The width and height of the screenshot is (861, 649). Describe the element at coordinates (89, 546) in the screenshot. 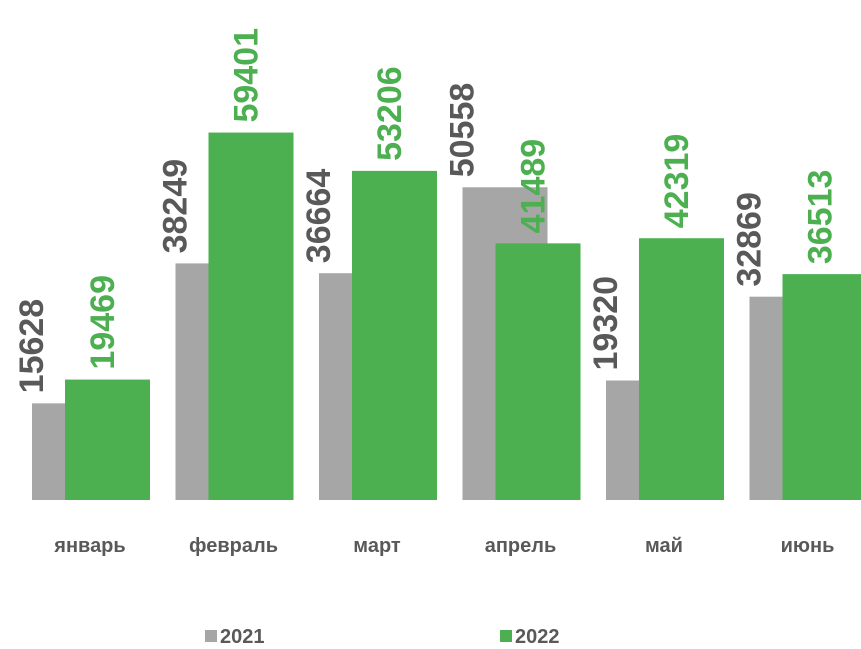

I see `x-tick-label: январь` at that location.